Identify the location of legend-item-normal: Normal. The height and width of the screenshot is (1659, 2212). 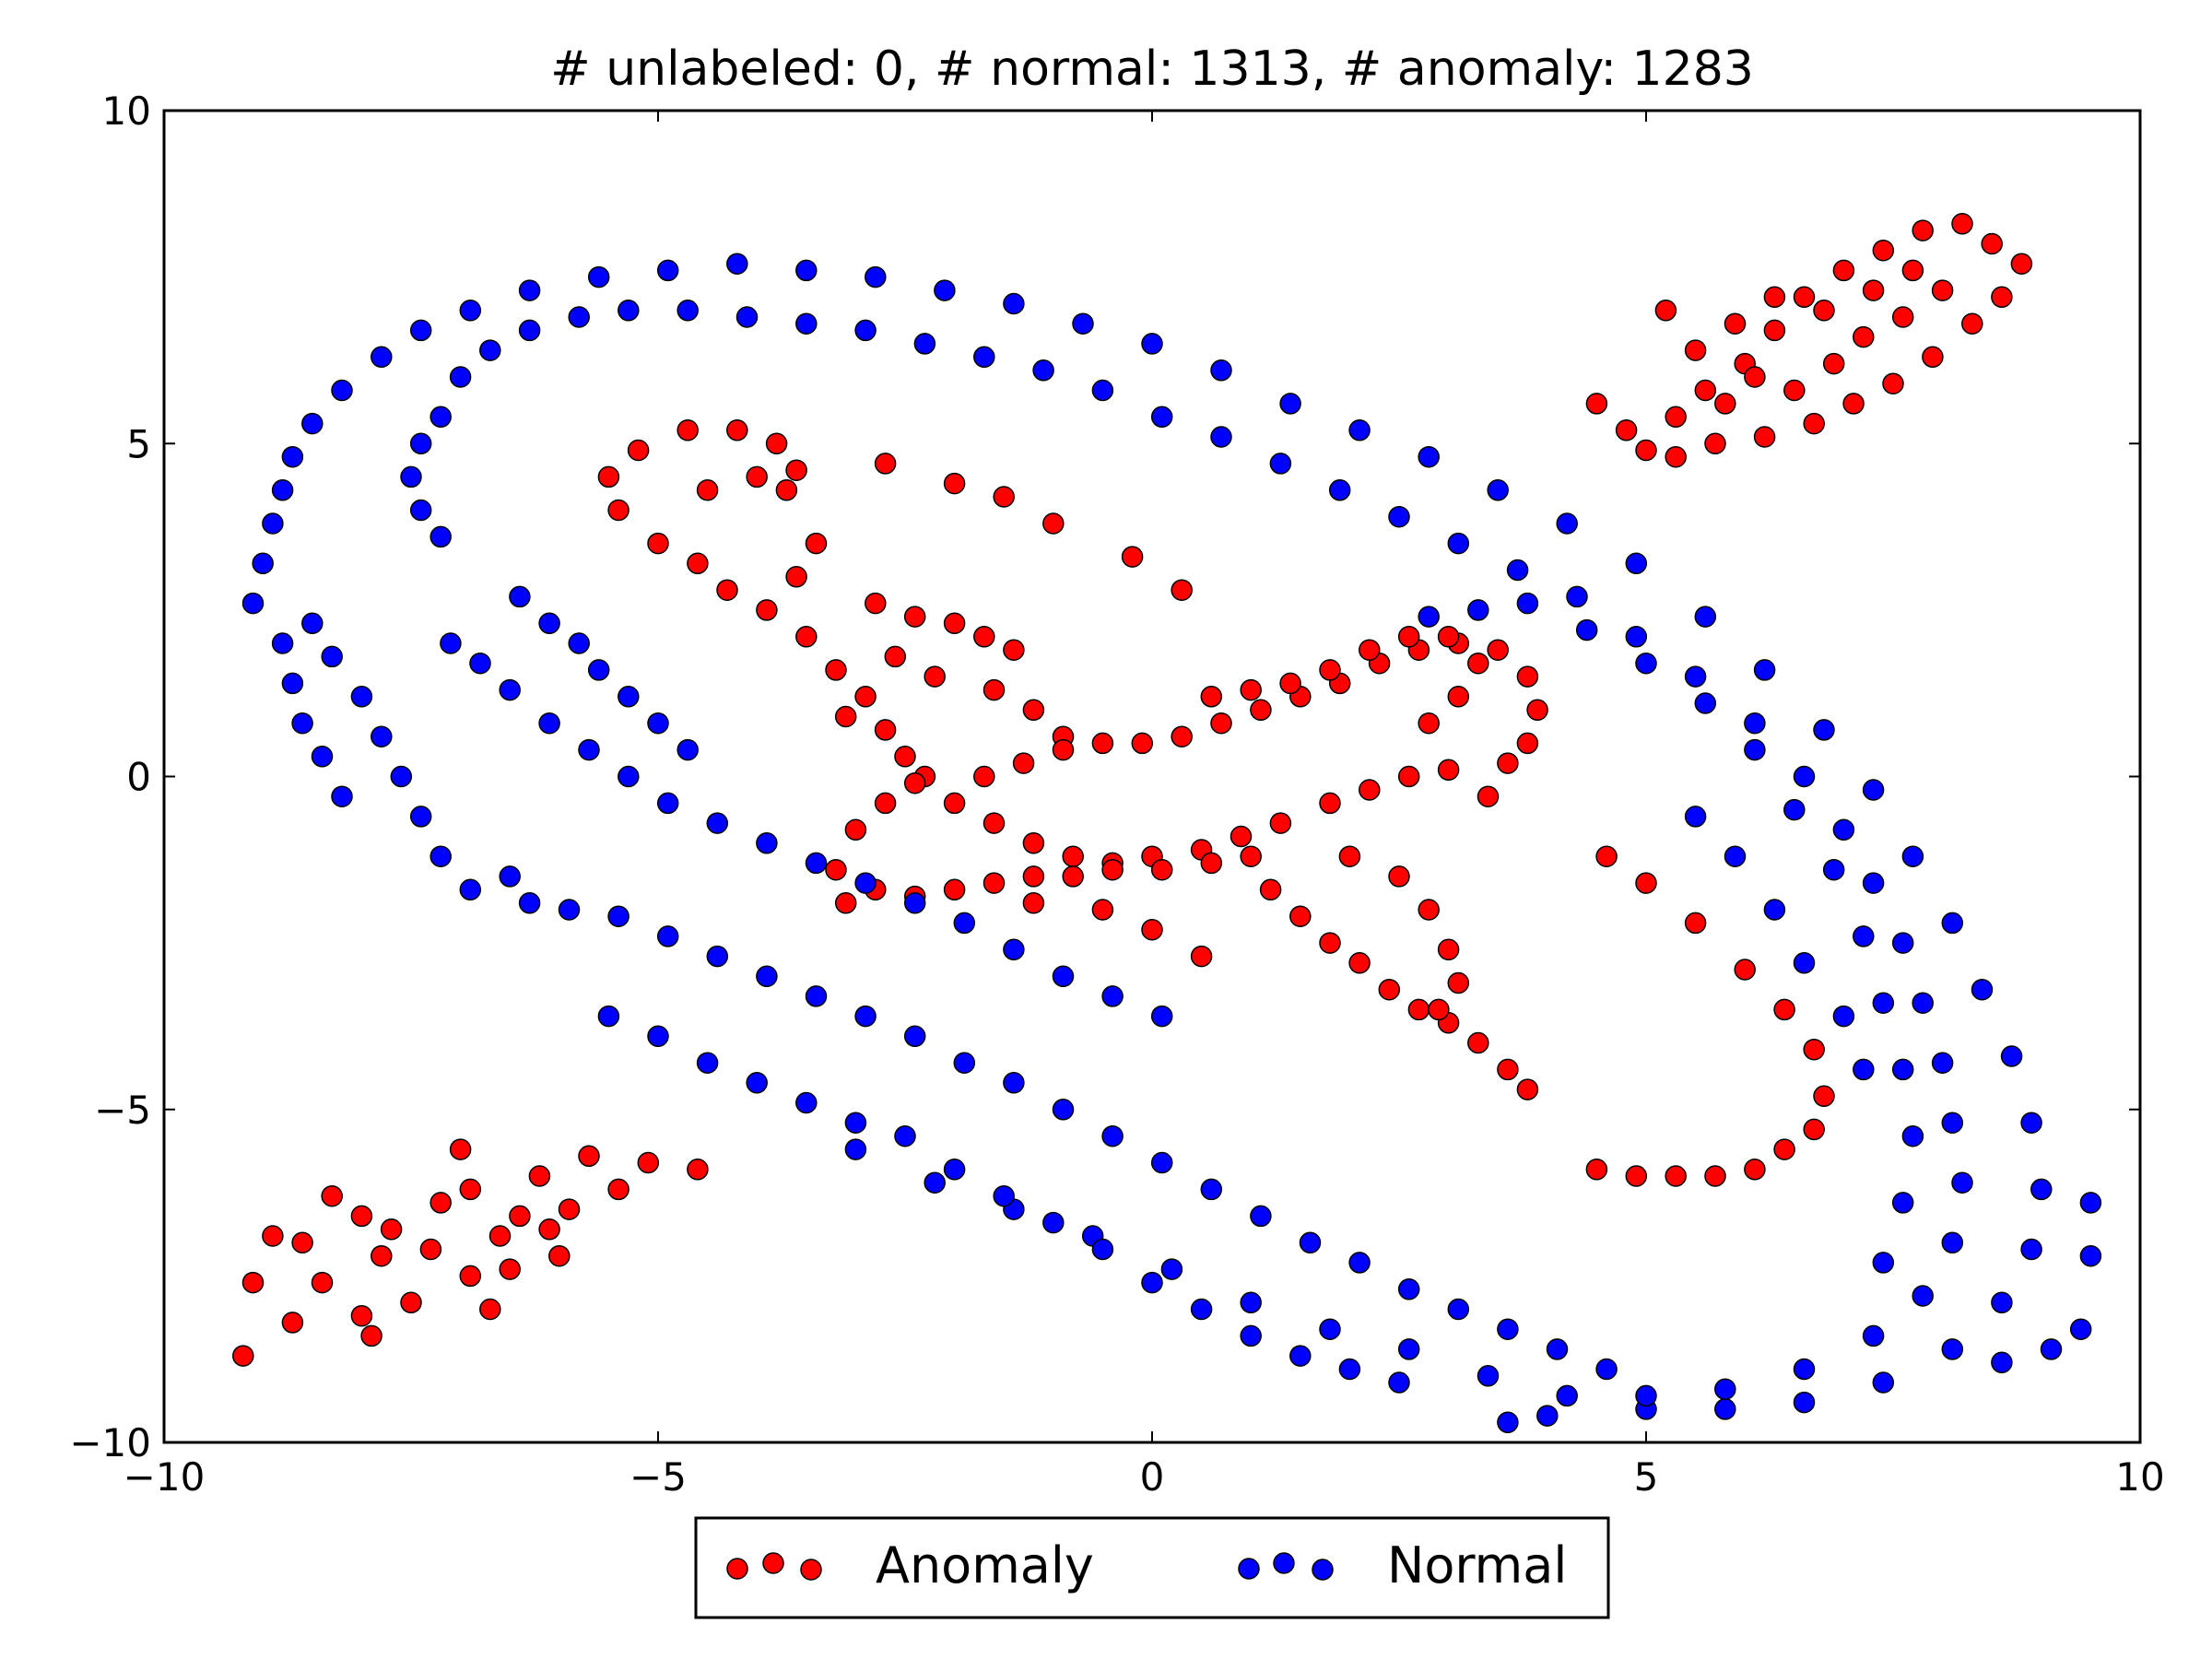
(1402, 1565).